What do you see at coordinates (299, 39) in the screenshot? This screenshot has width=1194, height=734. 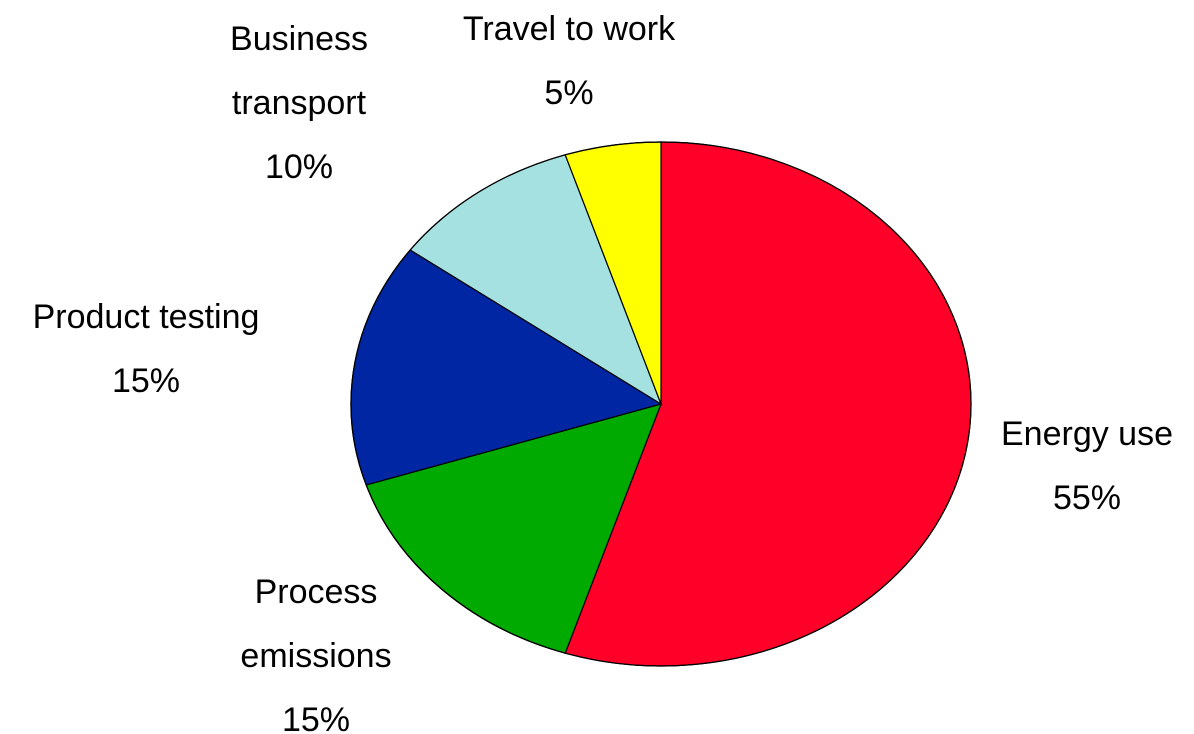 I see `slice-category-label: Business` at bounding box center [299, 39].